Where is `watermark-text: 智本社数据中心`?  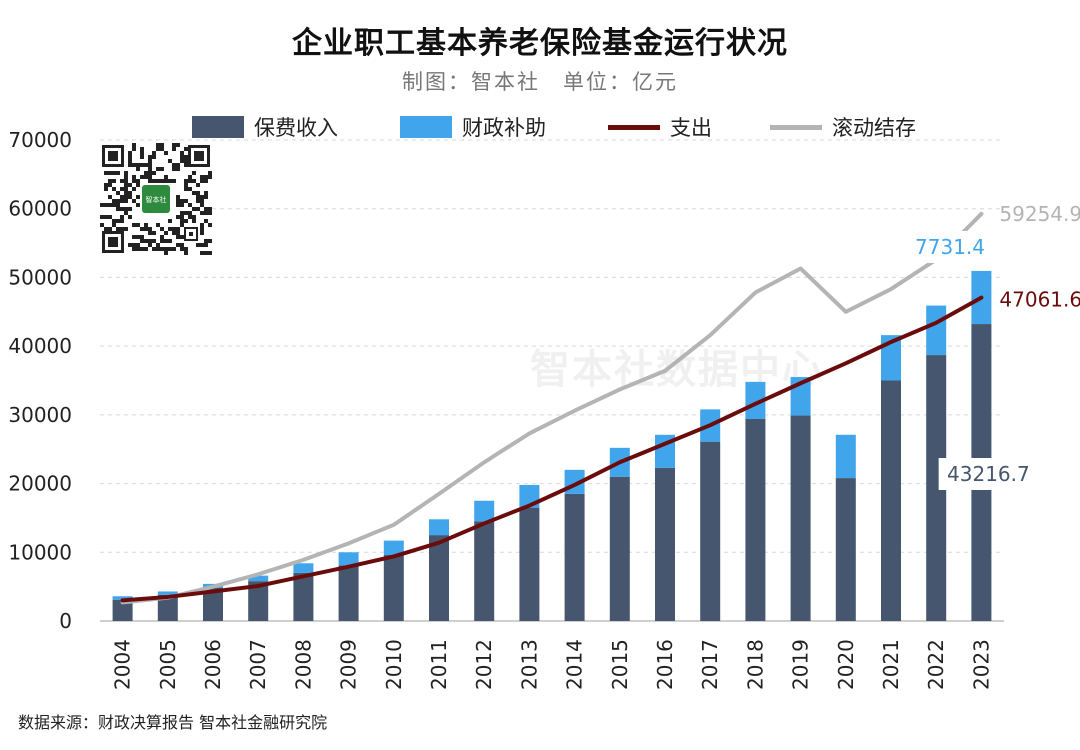
watermark-text: 智本社数据中心 is located at coordinates (677, 370).